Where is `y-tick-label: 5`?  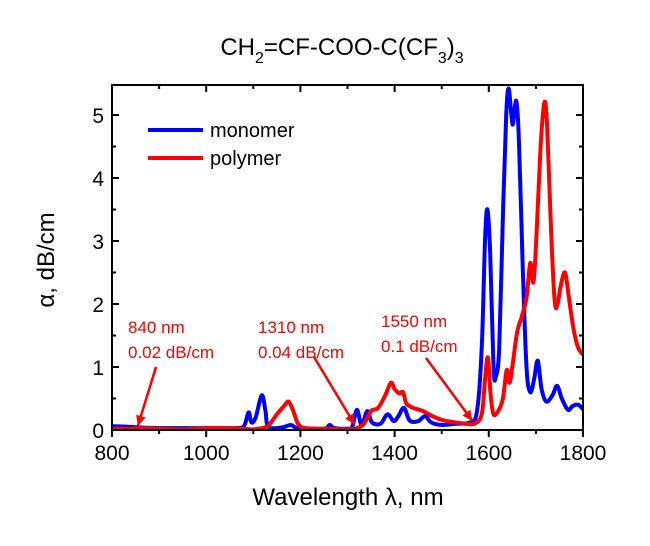
y-tick-label: 5 is located at coordinates (98, 116).